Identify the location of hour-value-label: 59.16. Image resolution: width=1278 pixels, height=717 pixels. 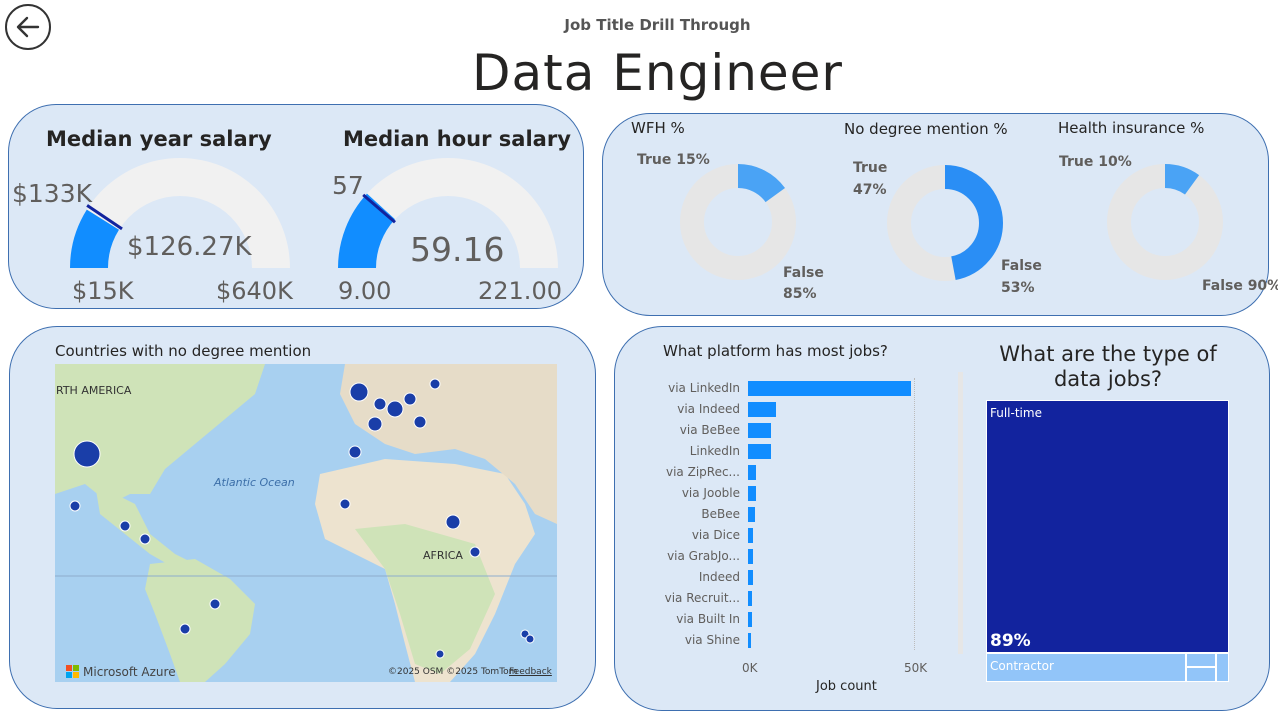
(457, 249).